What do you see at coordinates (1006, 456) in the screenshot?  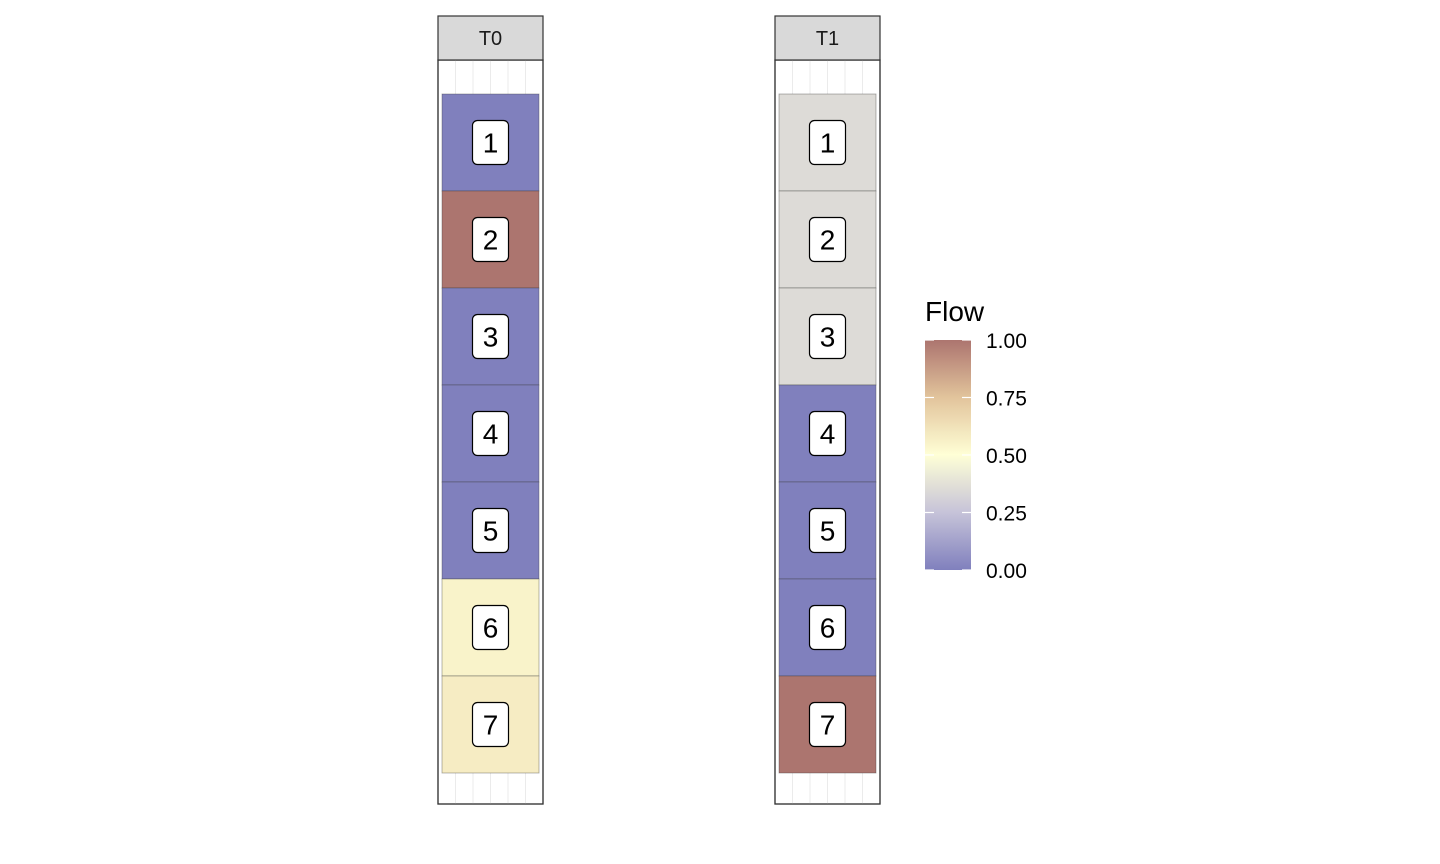 I see `legend-tick-label: 0.50` at bounding box center [1006, 456].